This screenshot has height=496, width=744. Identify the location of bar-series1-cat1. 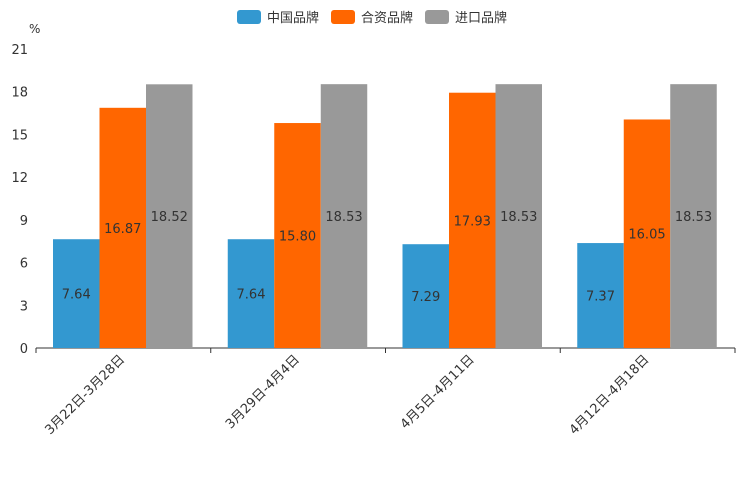
(297, 236).